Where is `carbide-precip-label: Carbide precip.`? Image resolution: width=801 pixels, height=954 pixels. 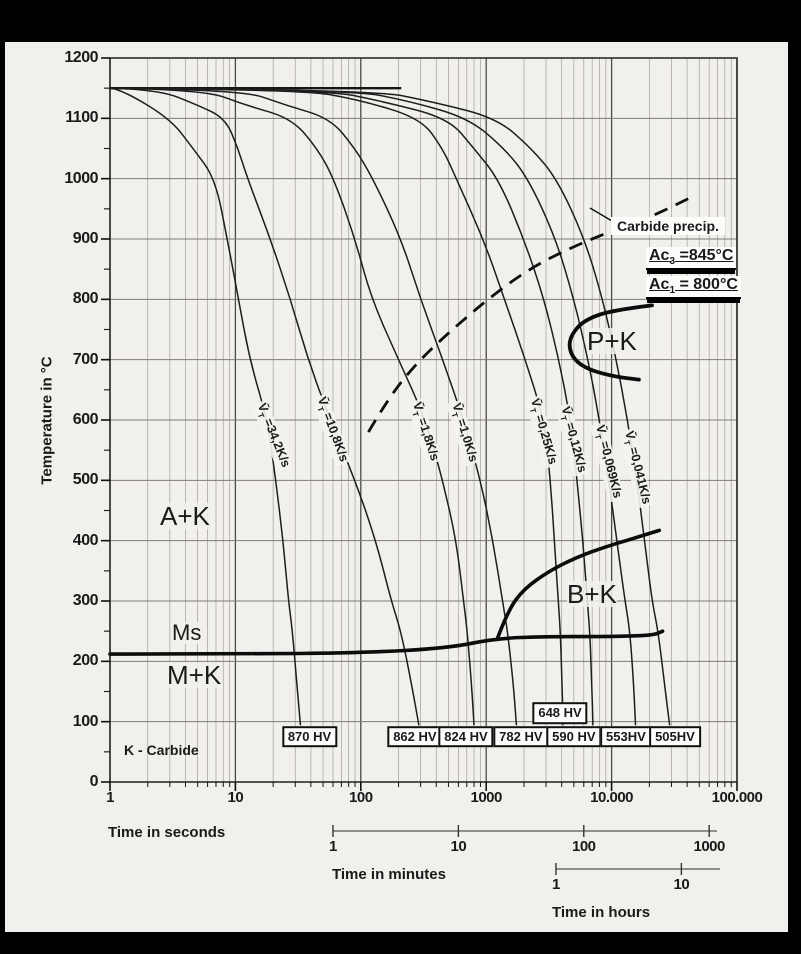
carbide-precip-label: Carbide precip. is located at coordinates (668, 226).